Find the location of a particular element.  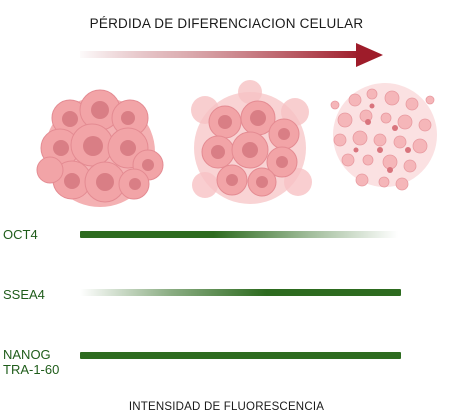

marker-label-oct4: OCT4 is located at coordinates (20, 234).